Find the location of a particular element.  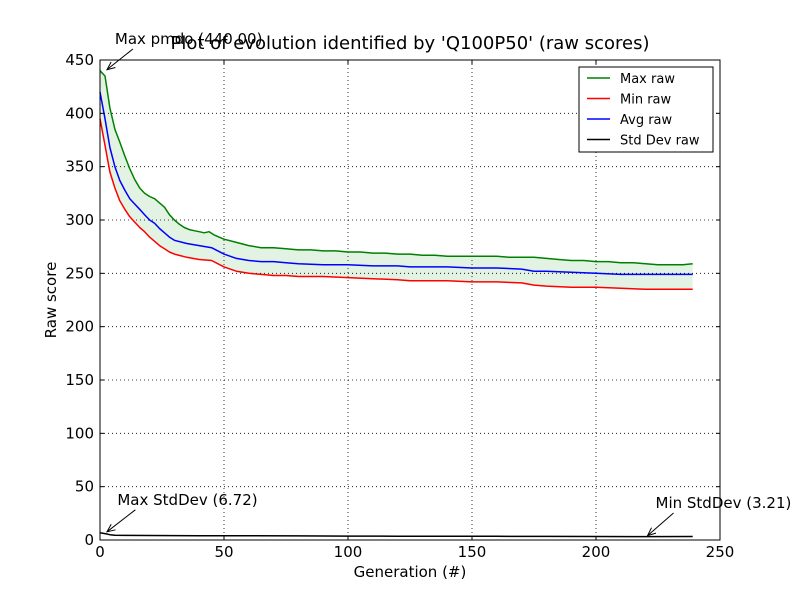

x-tick-label: 100 is located at coordinates (348, 552).